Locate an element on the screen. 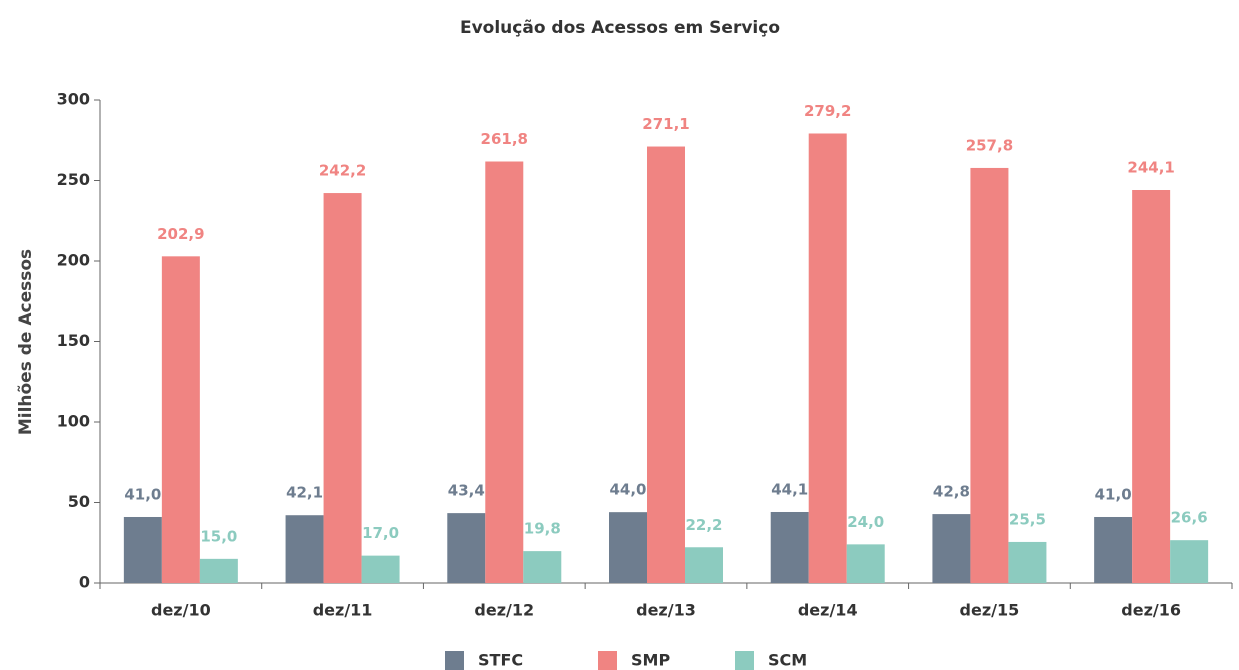 Image resolution: width=1239 pixels, height=670 pixels. data-label: 22,2 is located at coordinates (703, 525).